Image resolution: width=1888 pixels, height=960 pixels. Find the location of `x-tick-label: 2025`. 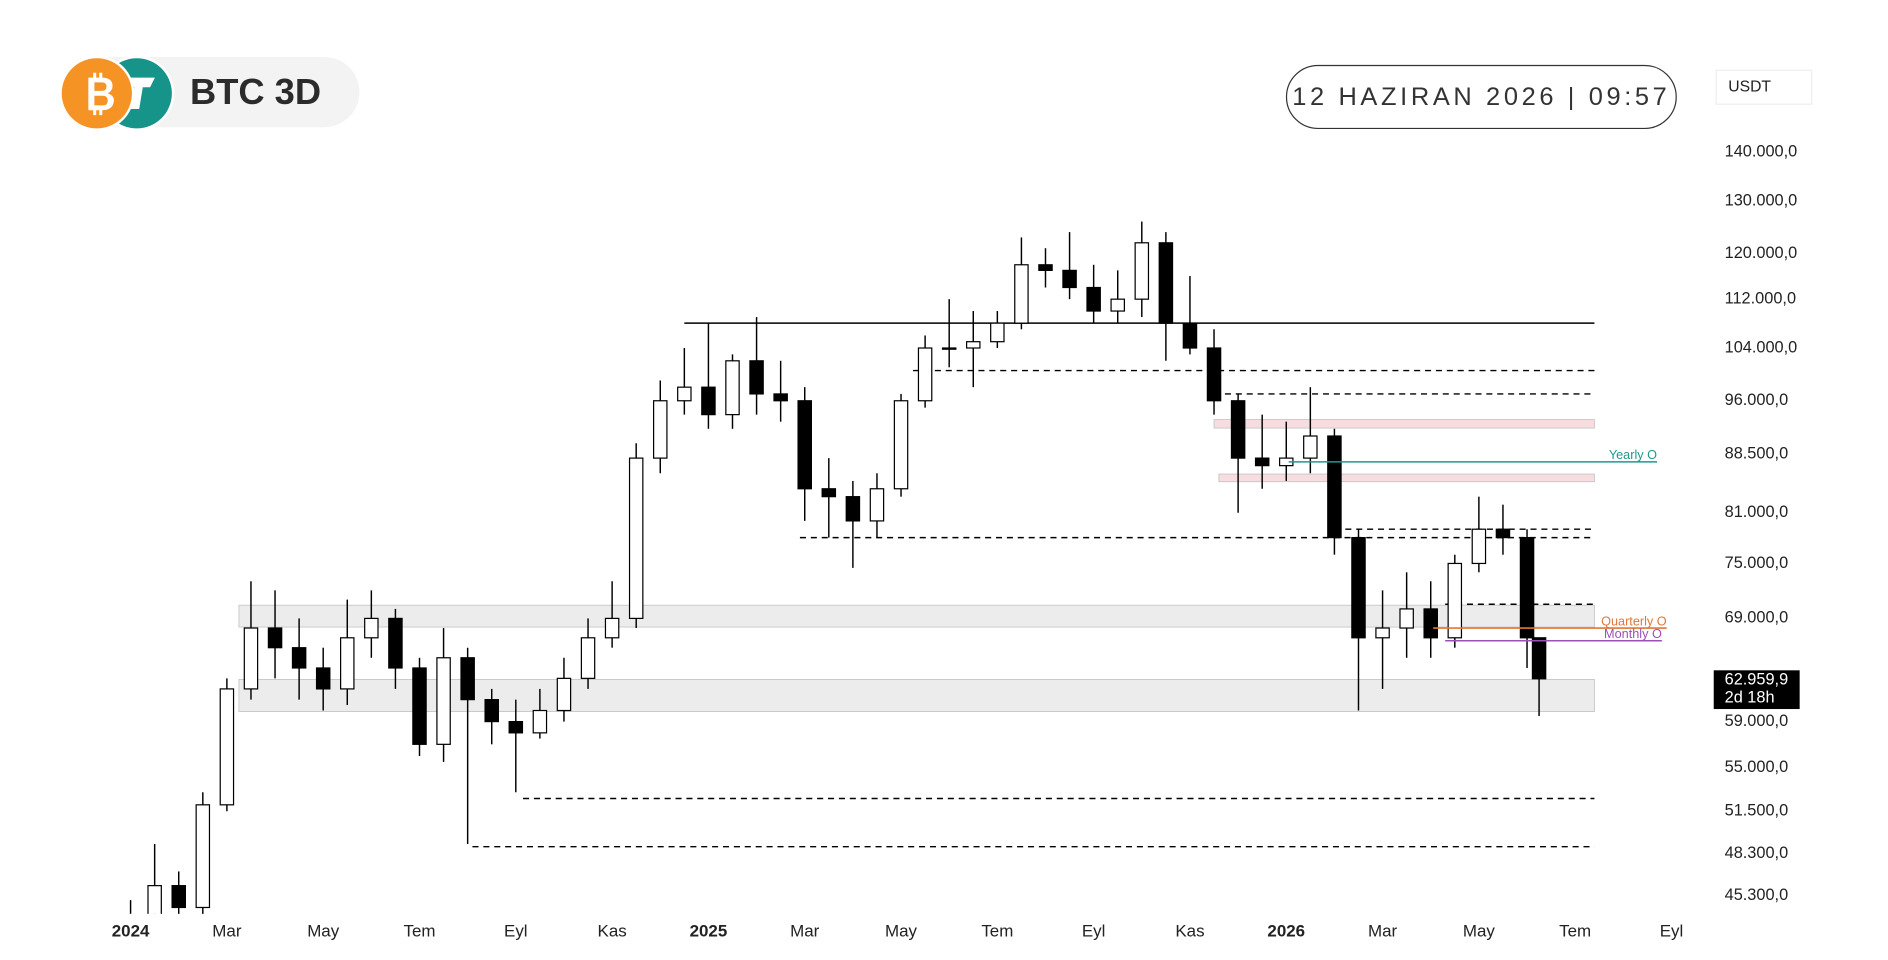

x-tick-label: 2025 is located at coordinates (709, 930).